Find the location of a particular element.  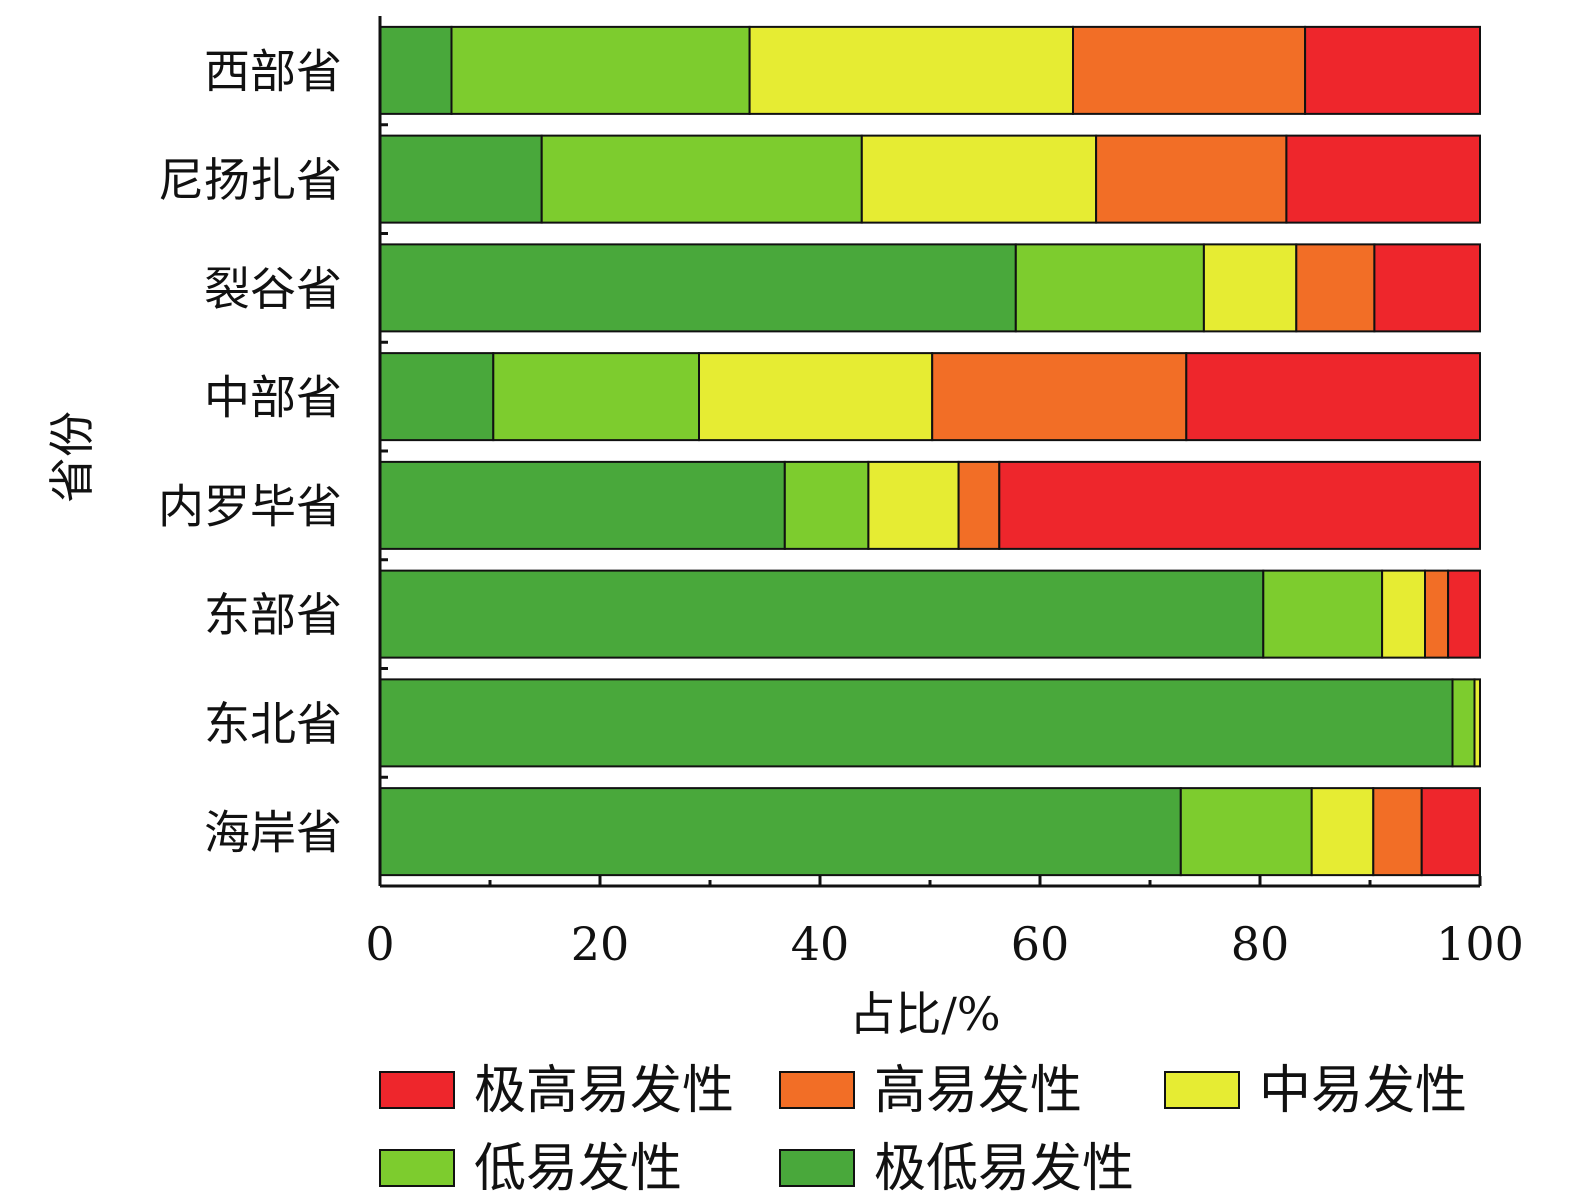

y-tick-label: 东北省 is located at coordinates (273, 724).